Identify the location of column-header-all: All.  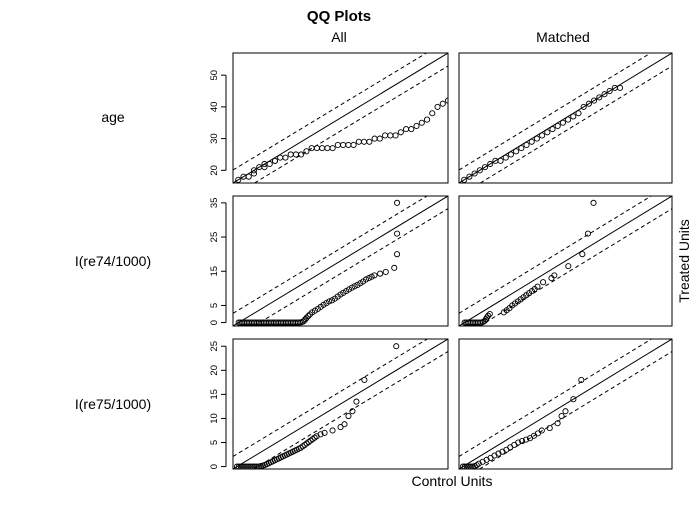
(339, 37).